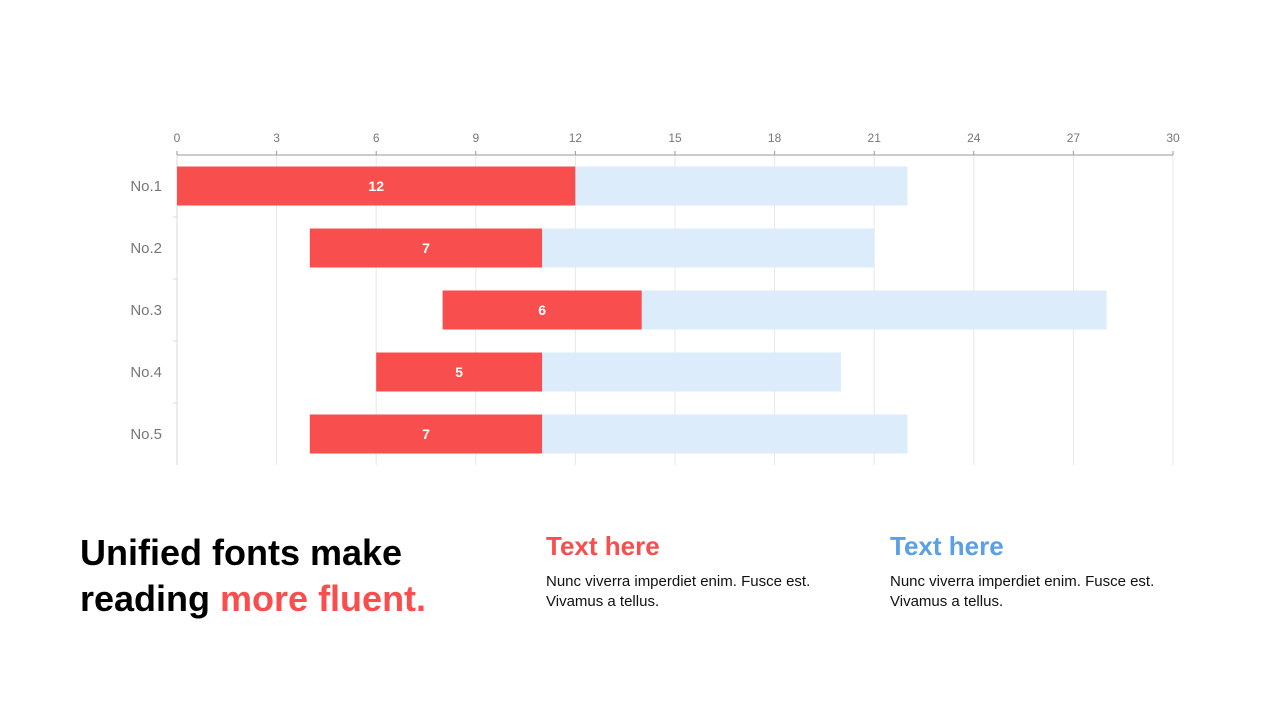  I want to click on text-block-1-title: Text here, so click(603, 546).